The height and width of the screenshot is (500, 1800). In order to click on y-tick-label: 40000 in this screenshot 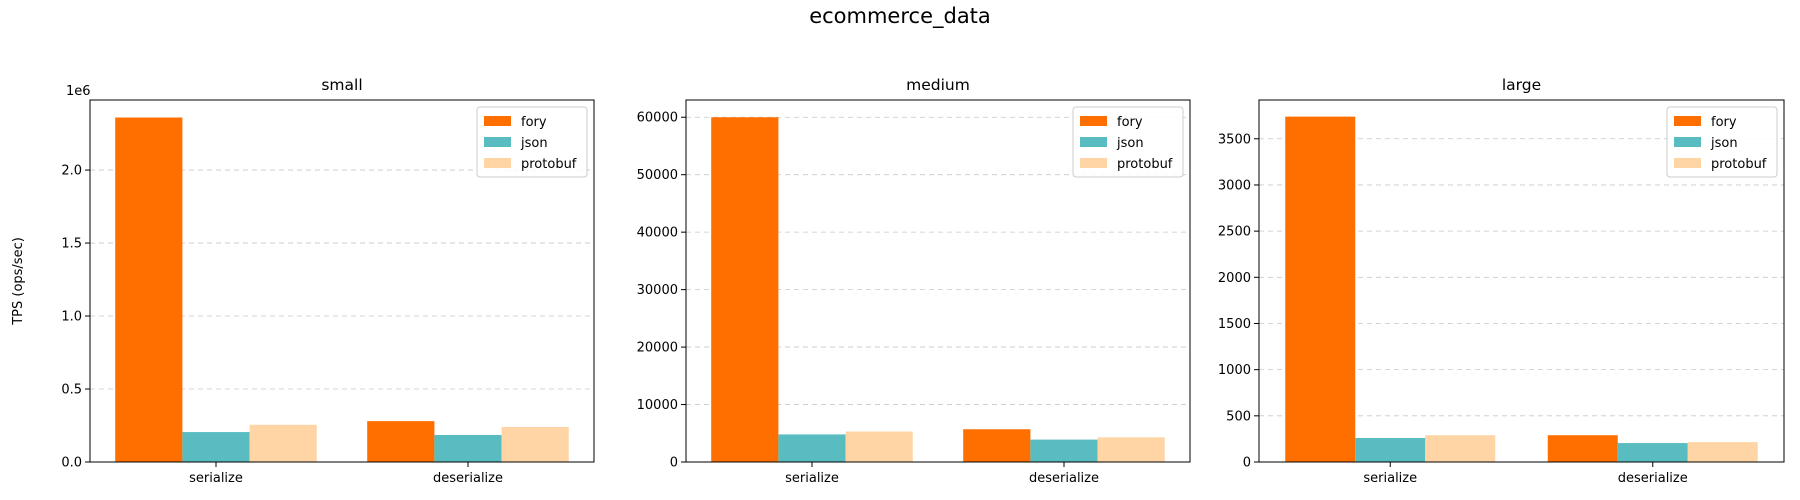, I will do `click(657, 233)`.